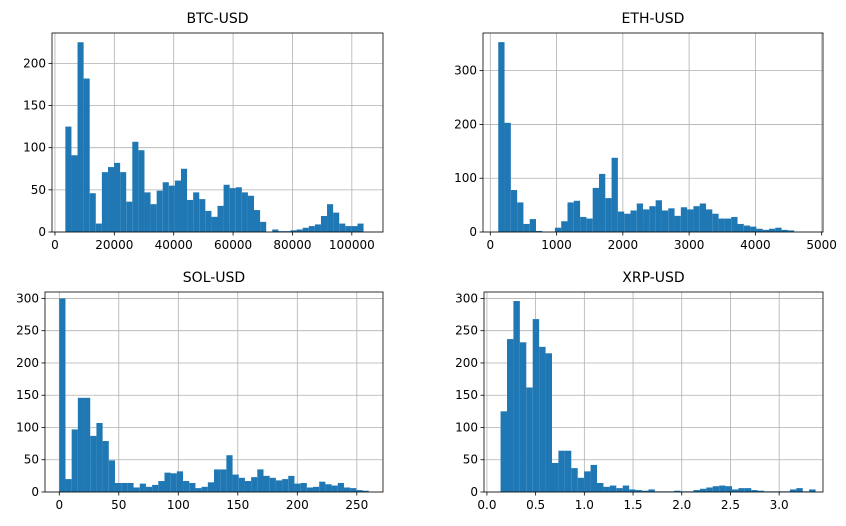 The height and width of the screenshot is (526, 846). What do you see at coordinates (214, 137) in the screenshot?
I see `histogram-bars` at bounding box center [214, 137].